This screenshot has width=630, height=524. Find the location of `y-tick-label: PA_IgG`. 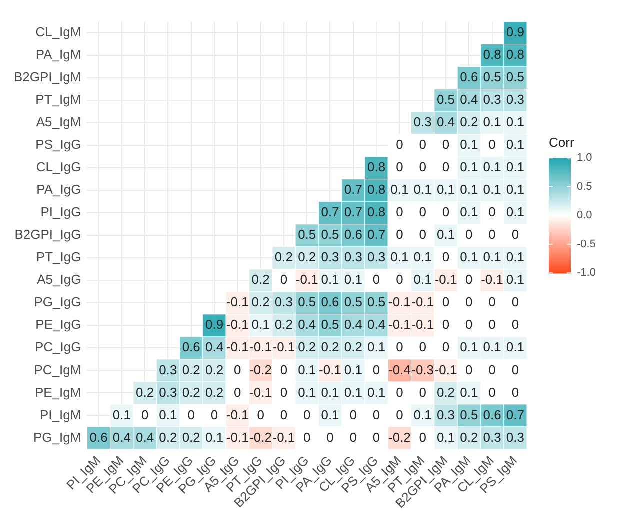

y-tick-label: PA_IgG is located at coordinates (59, 190).